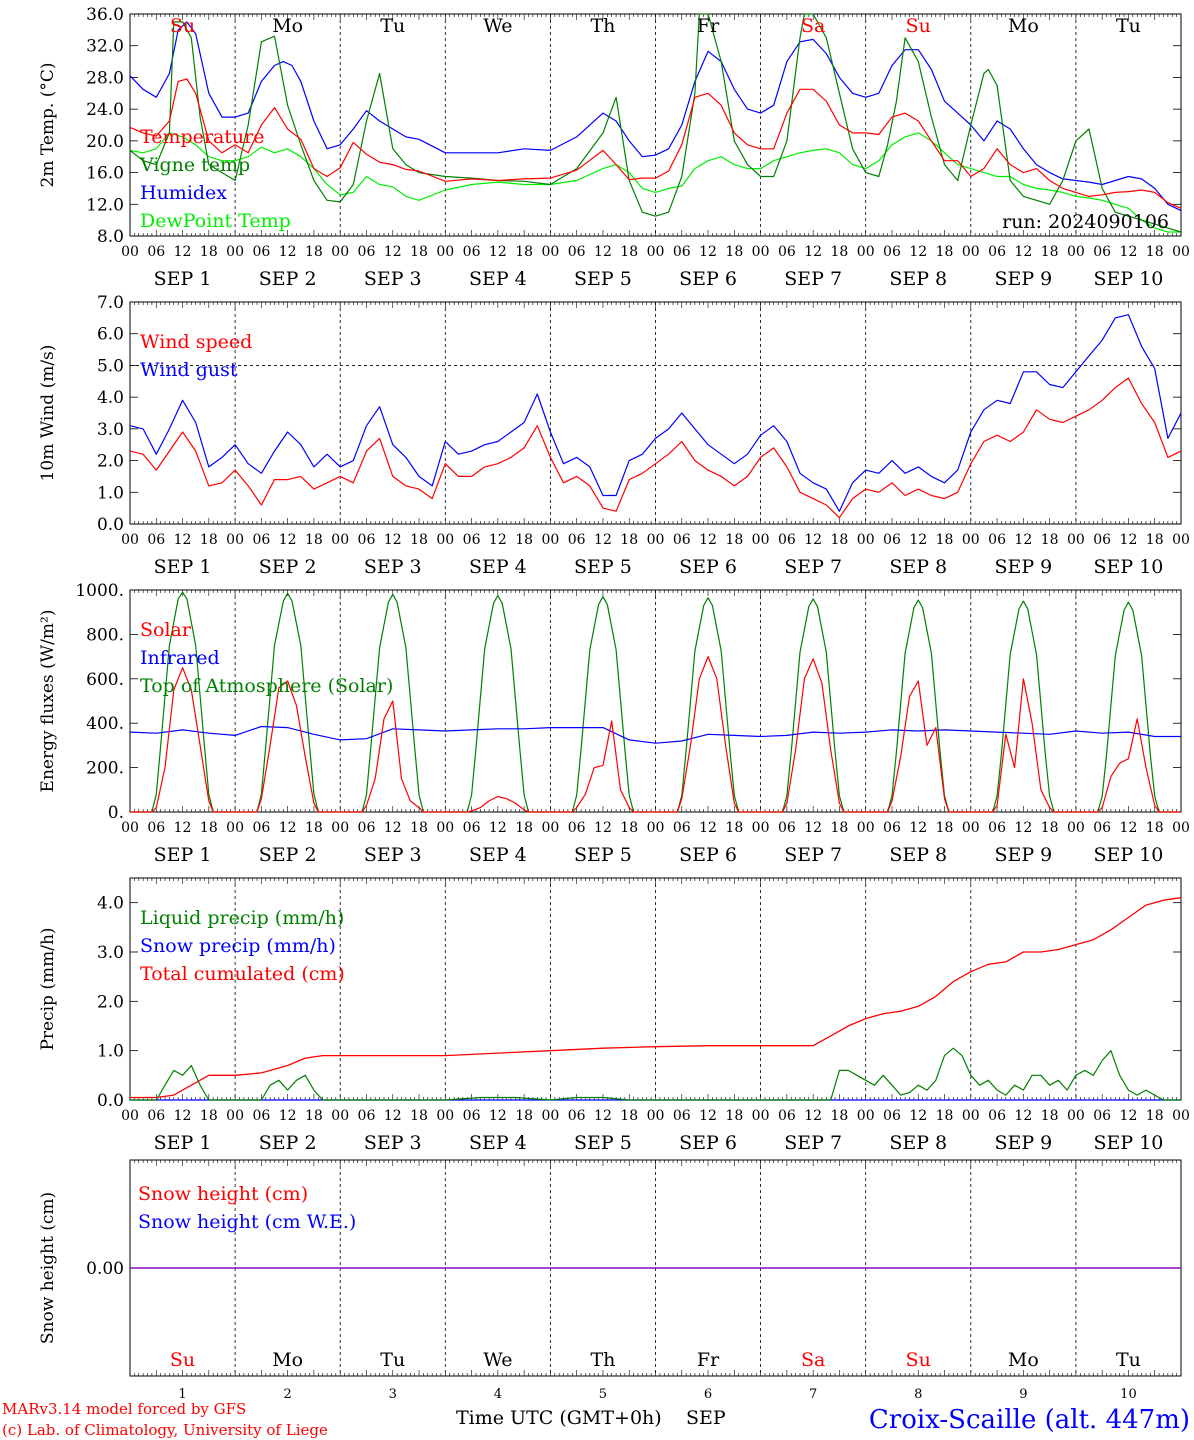 The height and width of the screenshot is (1440, 1194). I want to click on temperature-y-tick-label: 28.0, so click(105, 78).